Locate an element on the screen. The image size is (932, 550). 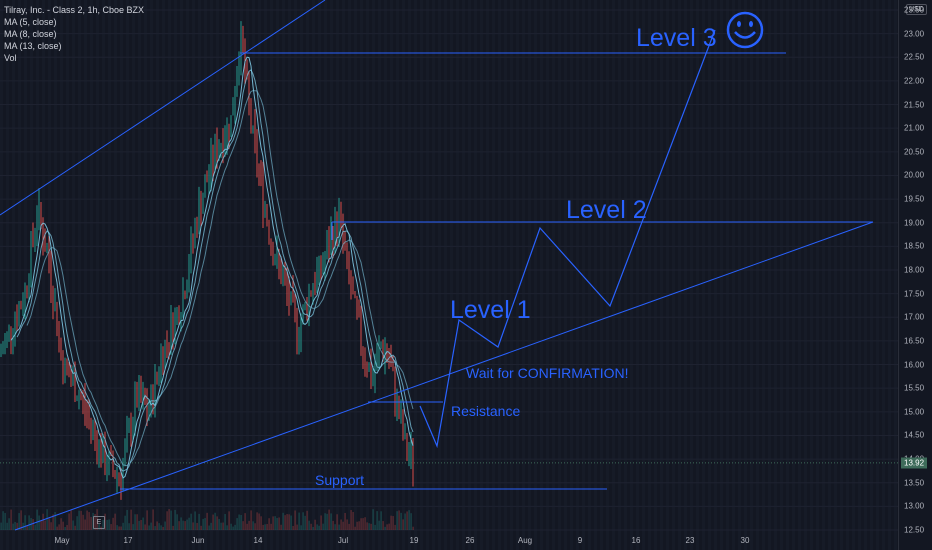
price-tick-label: 22.00 is located at coordinates (914, 81).